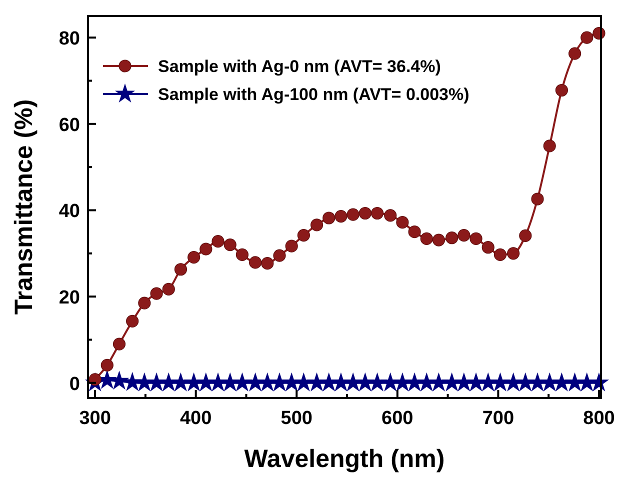 This screenshot has height=479, width=621. What do you see at coordinates (299, 66) in the screenshot?
I see `legend-label: Sample with Ag-0 nm (AVT= 36.4%)` at bounding box center [299, 66].